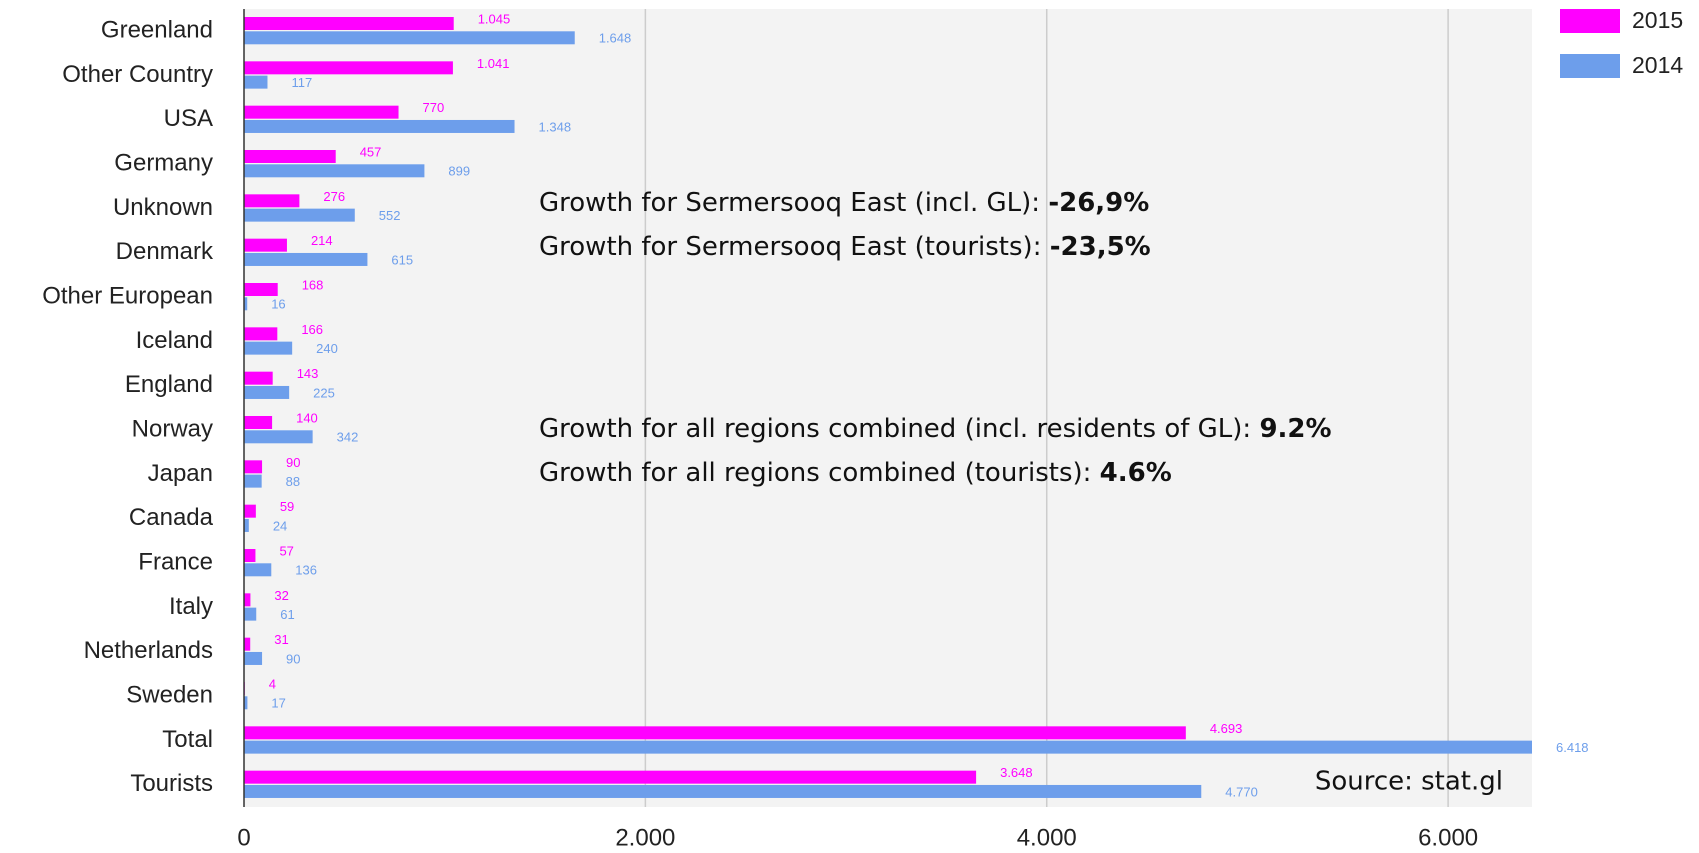 Image resolution: width=1699 pixels, height=853 pixels. I want to click on data-label: 1.045, so click(494, 18).